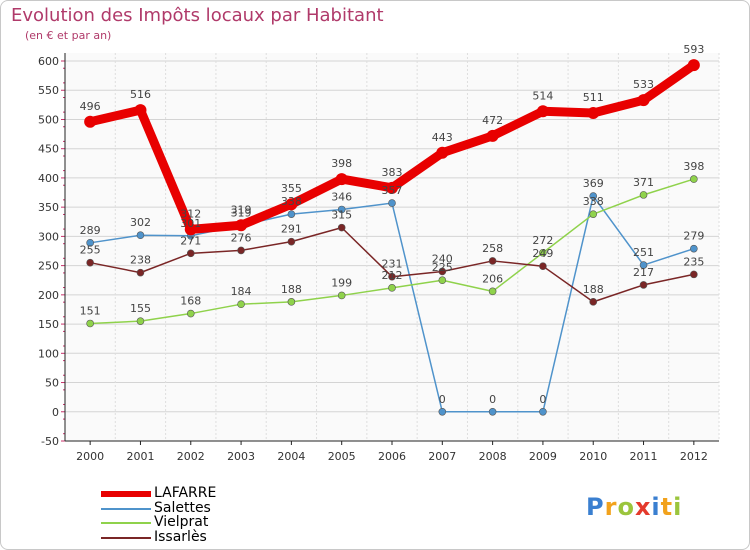  Describe the element at coordinates (48, 149) in the screenshot. I see `y-tick-label: 450` at that location.